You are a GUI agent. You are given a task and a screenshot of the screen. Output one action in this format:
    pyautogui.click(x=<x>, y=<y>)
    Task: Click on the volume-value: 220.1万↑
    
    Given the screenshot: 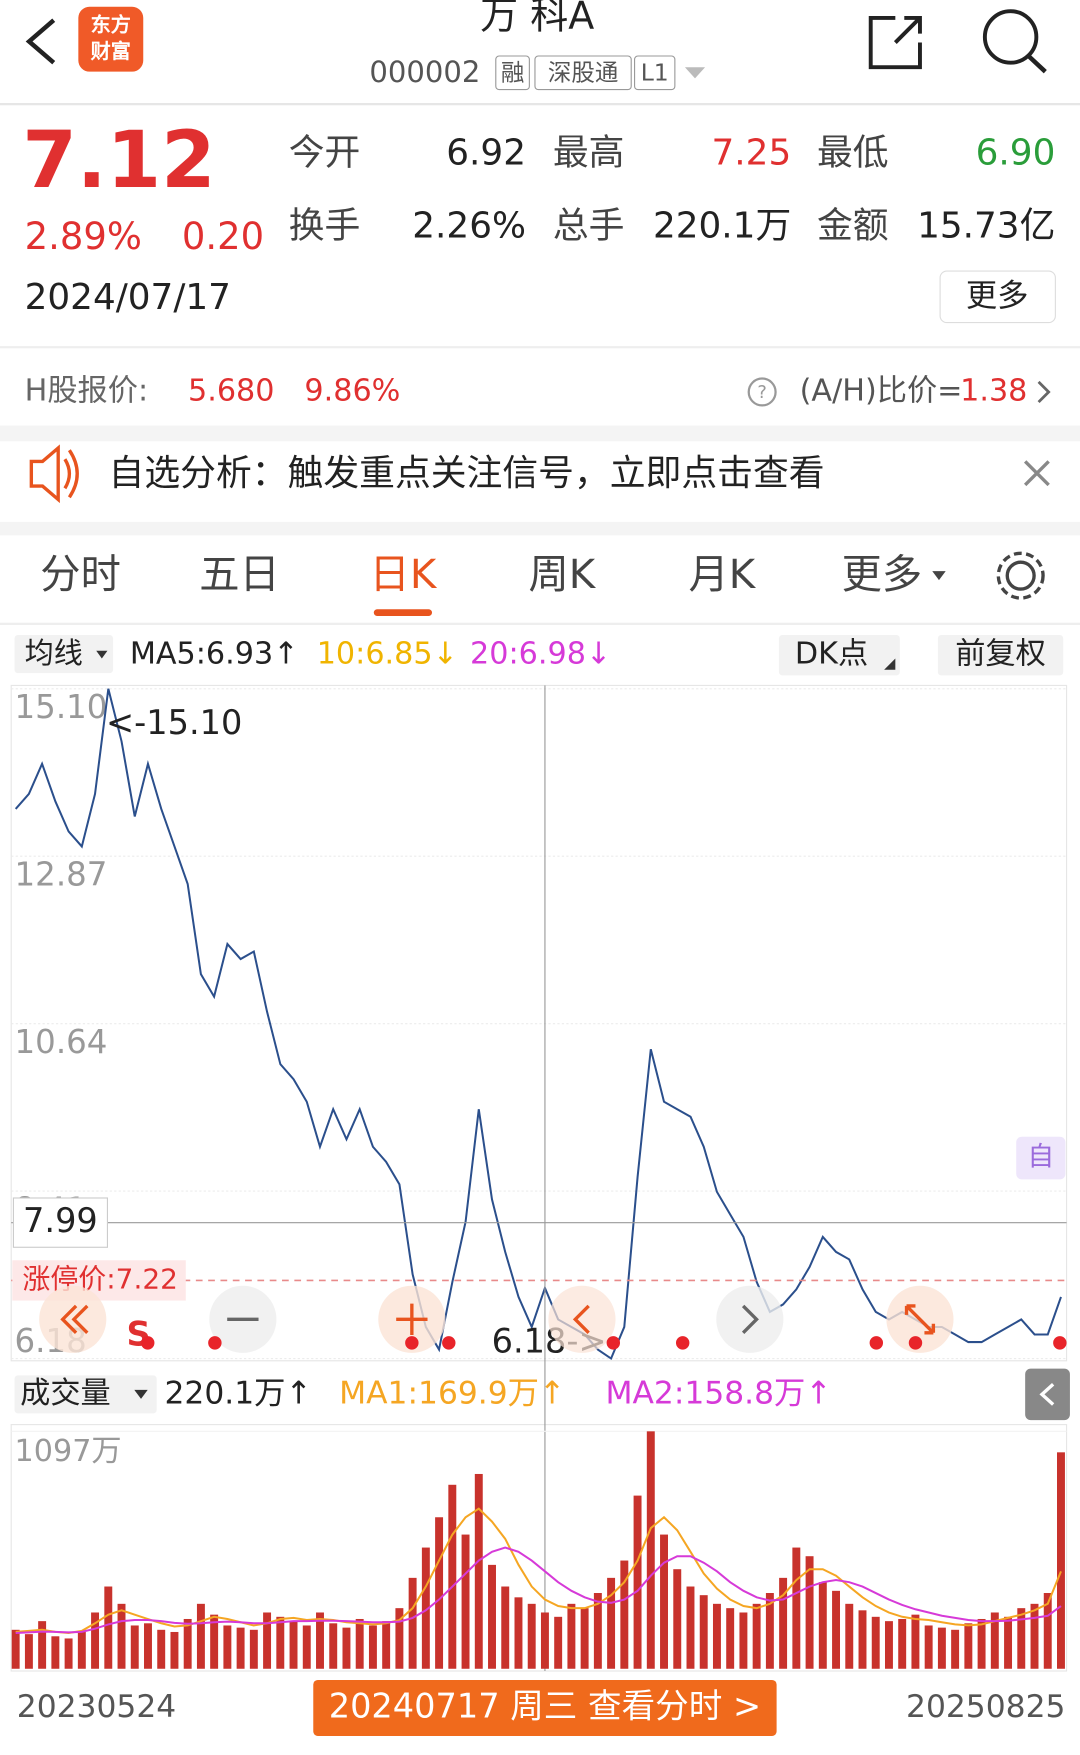 What is the action you would take?
    pyautogui.click(x=238, y=1393)
    